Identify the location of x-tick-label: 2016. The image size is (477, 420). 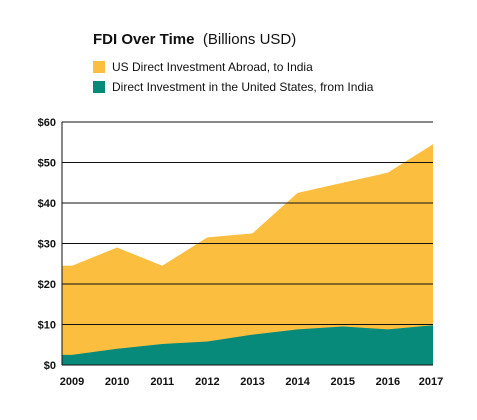
(388, 382).